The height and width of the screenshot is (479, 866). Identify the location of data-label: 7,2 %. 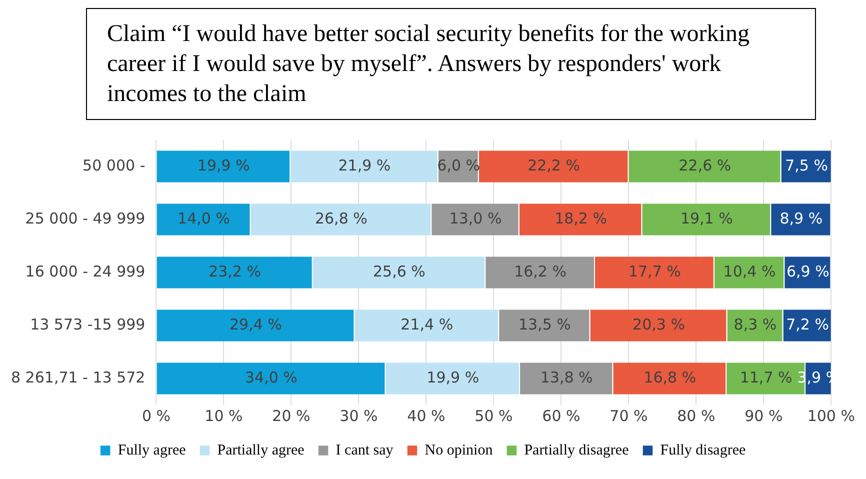
(807, 324).